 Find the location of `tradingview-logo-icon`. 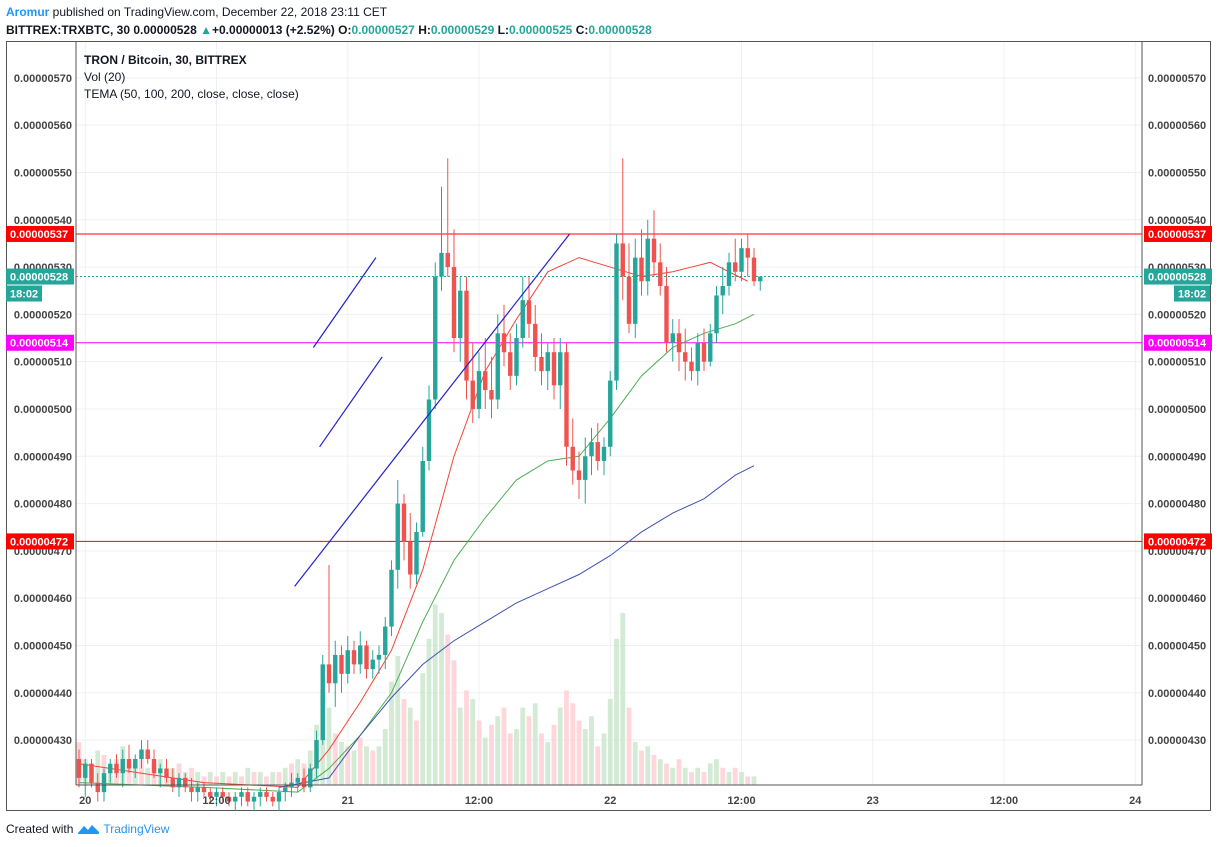

tradingview-logo-icon is located at coordinates (89, 829).